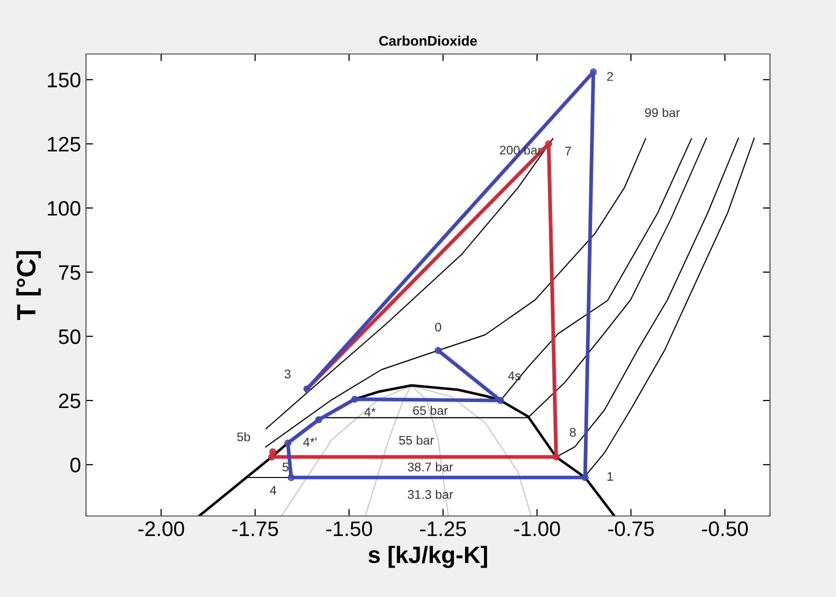  What do you see at coordinates (443, 528) in the screenshot?
I see `x-tick-label: -1.25` at bounding box center [443, 528].